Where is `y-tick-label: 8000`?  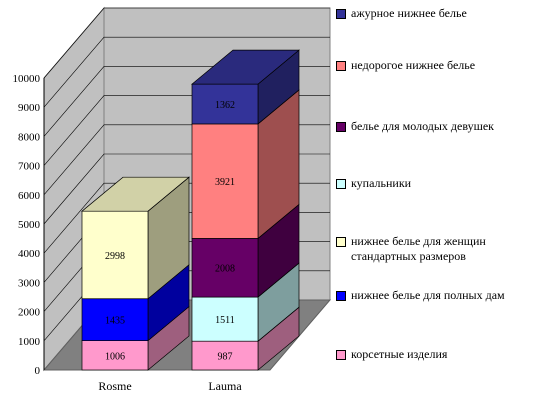
y-tick-label: 8000 is located at coordinates (29, 137).